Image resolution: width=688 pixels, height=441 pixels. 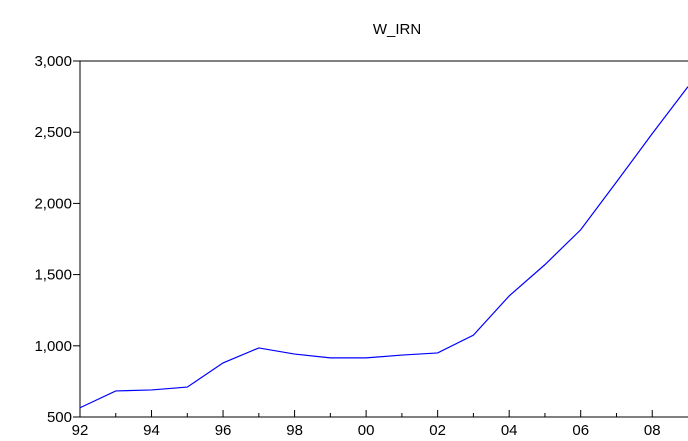 I want to click on y-tick-label: 2,000, so click(x=53, y=203).